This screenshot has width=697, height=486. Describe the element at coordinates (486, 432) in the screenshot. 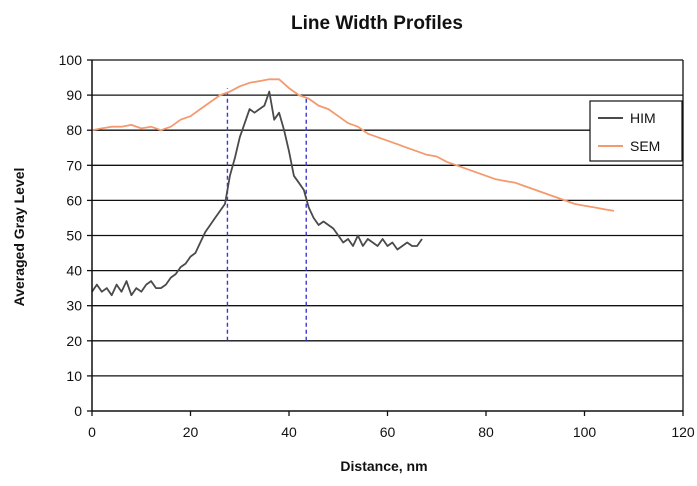

I see `x-tick-label: 80` at that location.